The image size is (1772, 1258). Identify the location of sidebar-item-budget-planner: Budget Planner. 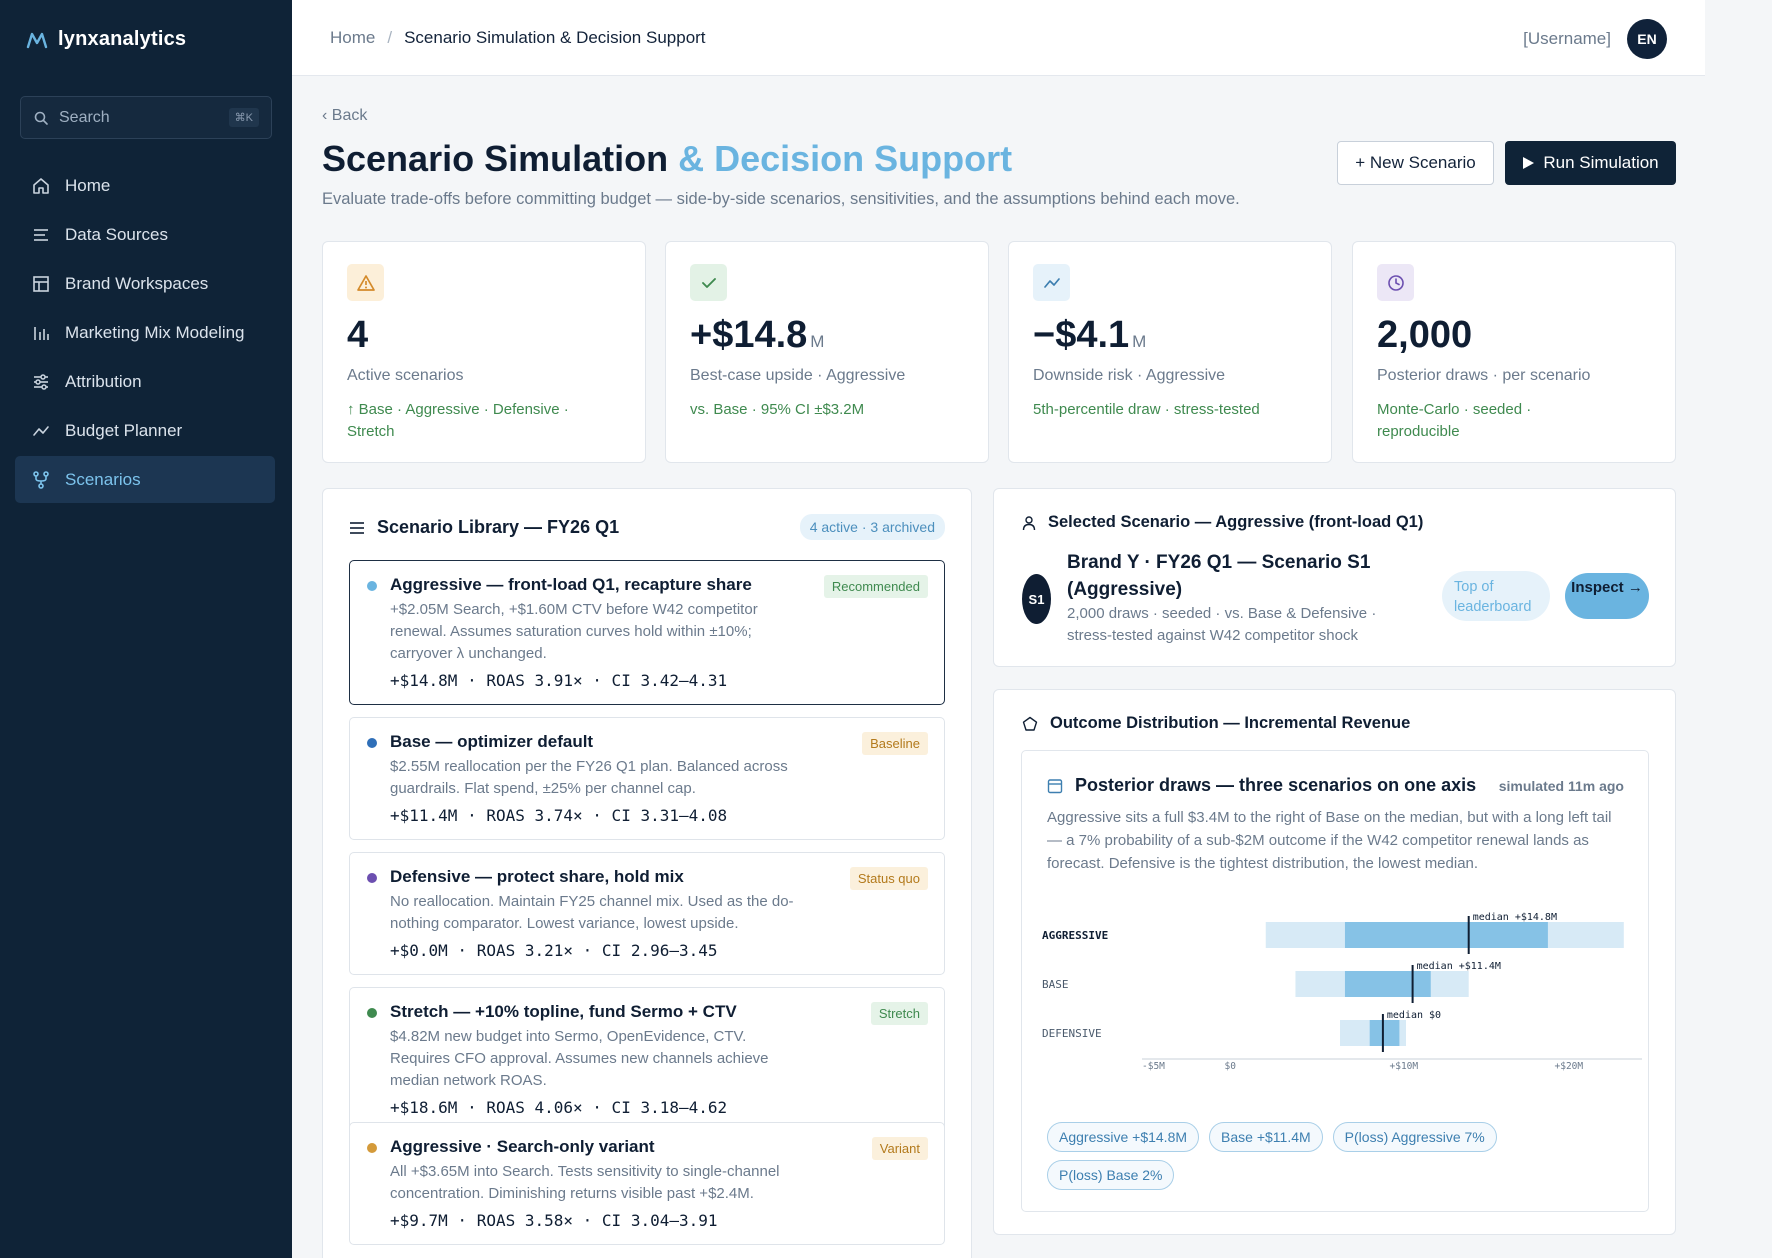
(145, 430).